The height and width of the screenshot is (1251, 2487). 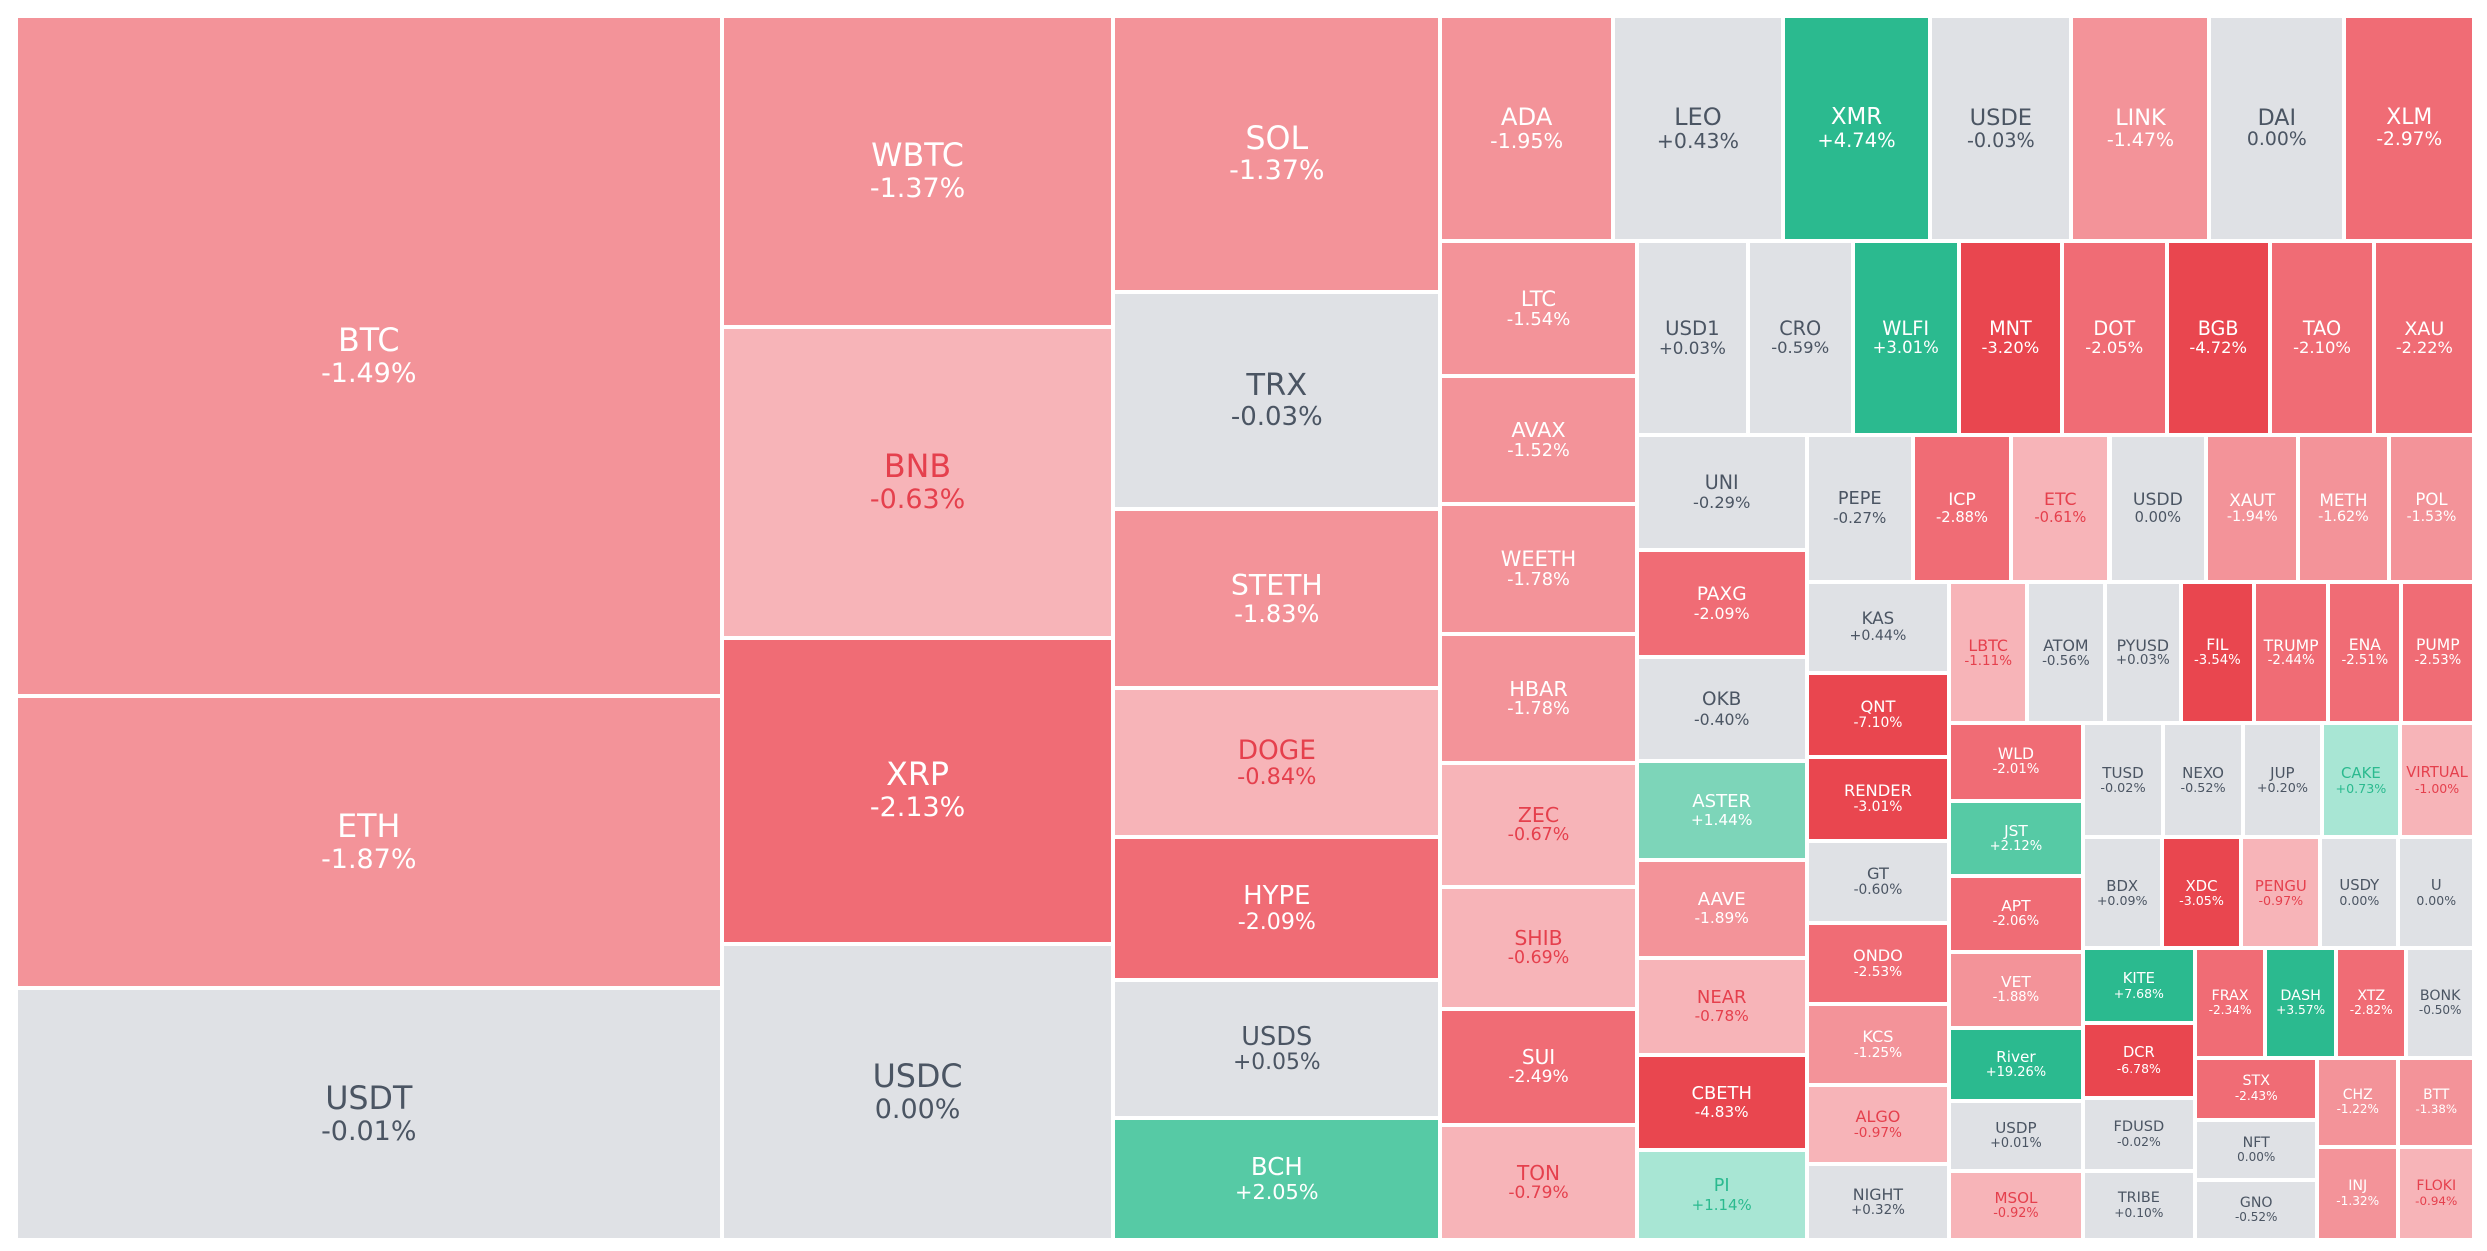 I want to click on tile: BTT -1.38%, so click(x=2436, y=1102).